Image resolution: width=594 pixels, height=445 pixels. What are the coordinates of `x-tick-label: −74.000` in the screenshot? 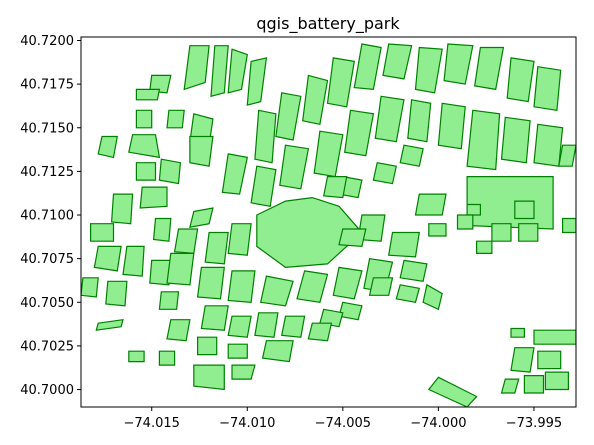 It's located at (438, 423).